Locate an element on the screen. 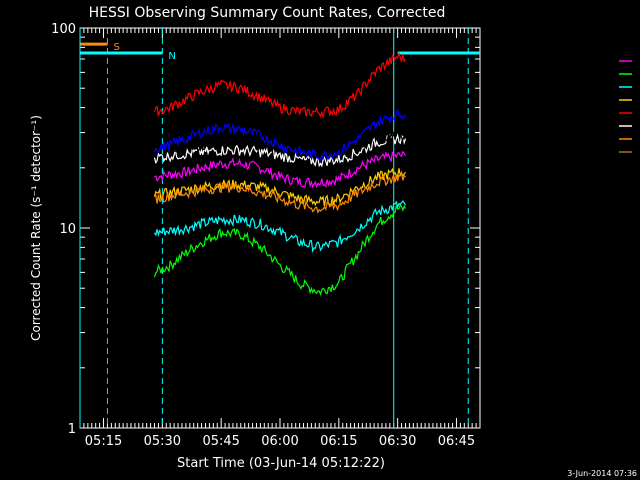 This screenshot has width=640, height=480. x-tick-label: 06:15 is located at coordinates (338, 441).